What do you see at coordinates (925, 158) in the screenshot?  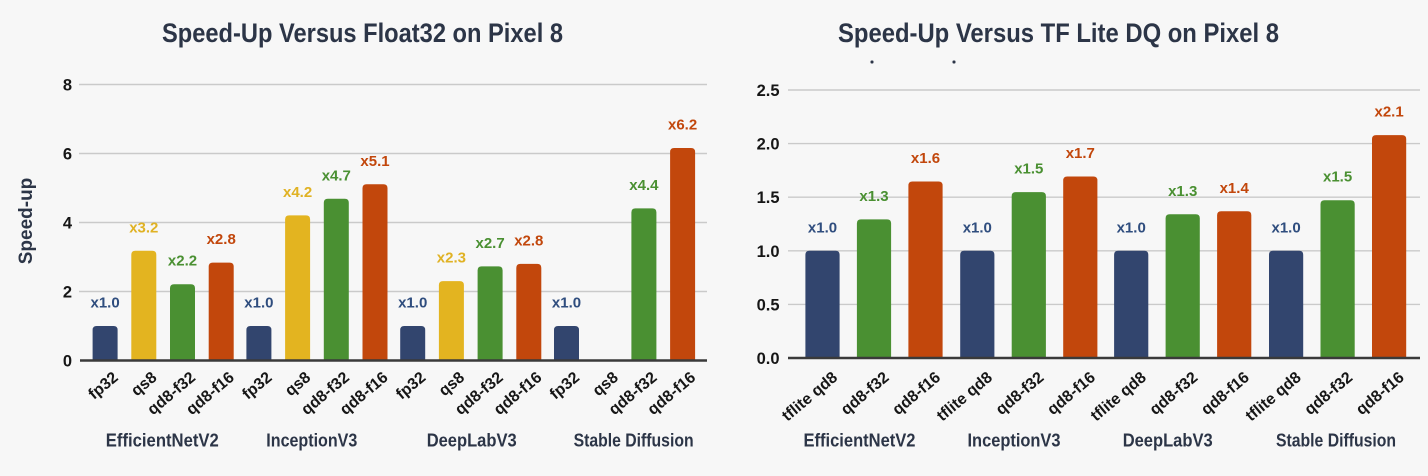 I see `svg-text: x1.6` at bounding box center [925, 158].